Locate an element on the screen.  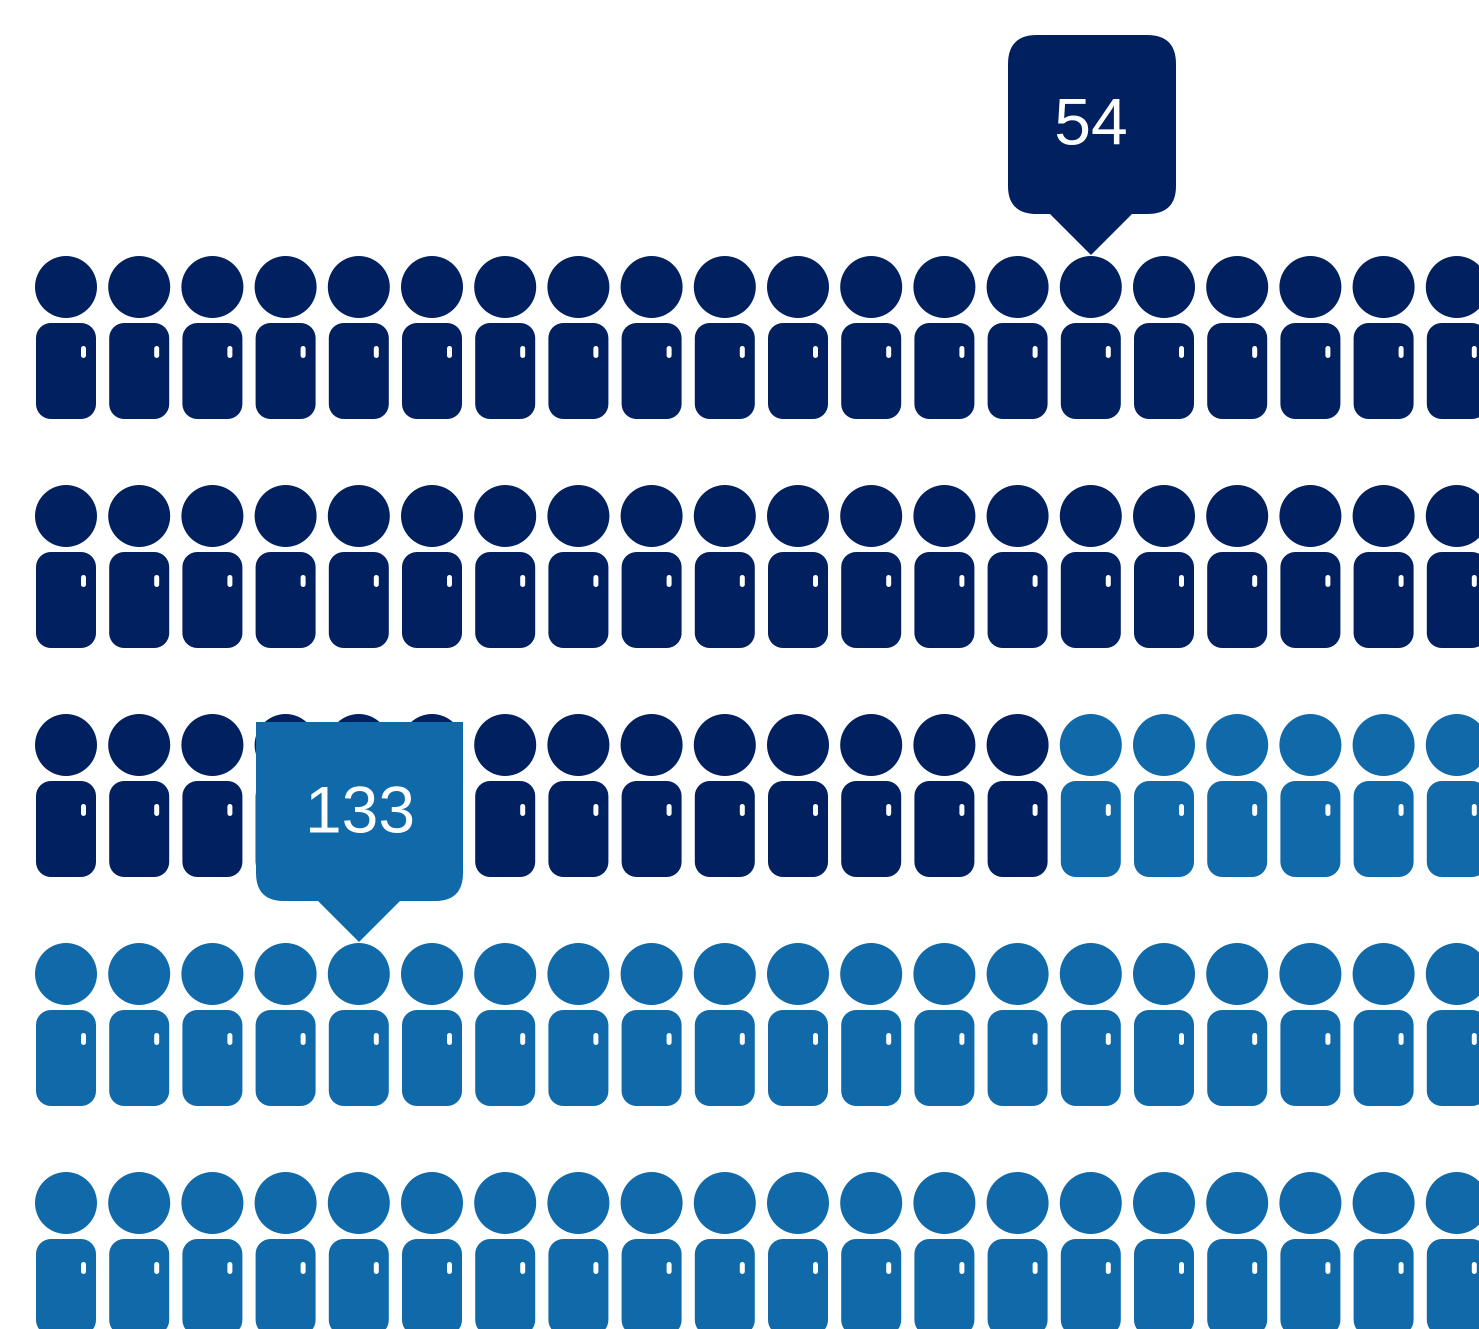
callout-secondary-bubble is located at coordinates (359, 832).